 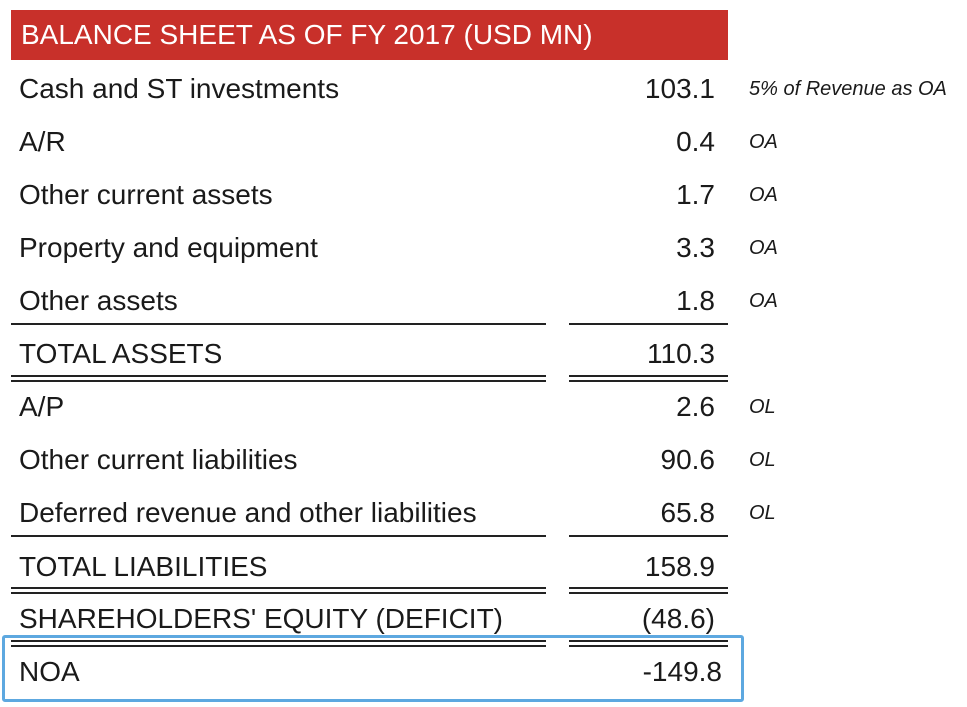 What do you see at coordinates (179, 88) in the screenshot?
I see `row-label: Cash and ST investments` at bounding box center [179, 88].